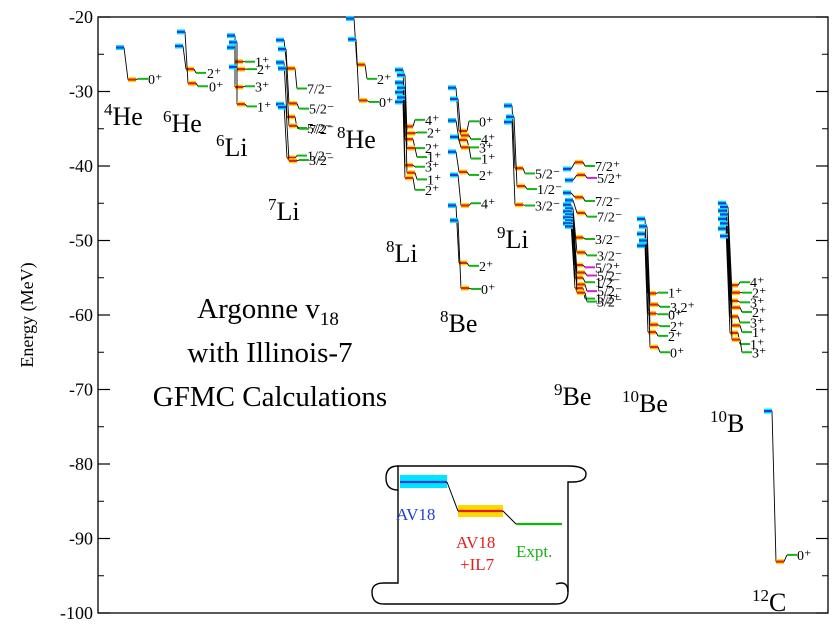 The width and height of the screenshot is (840, 640). I want to click on level-label: 1/2⁻, so click(607, 283).